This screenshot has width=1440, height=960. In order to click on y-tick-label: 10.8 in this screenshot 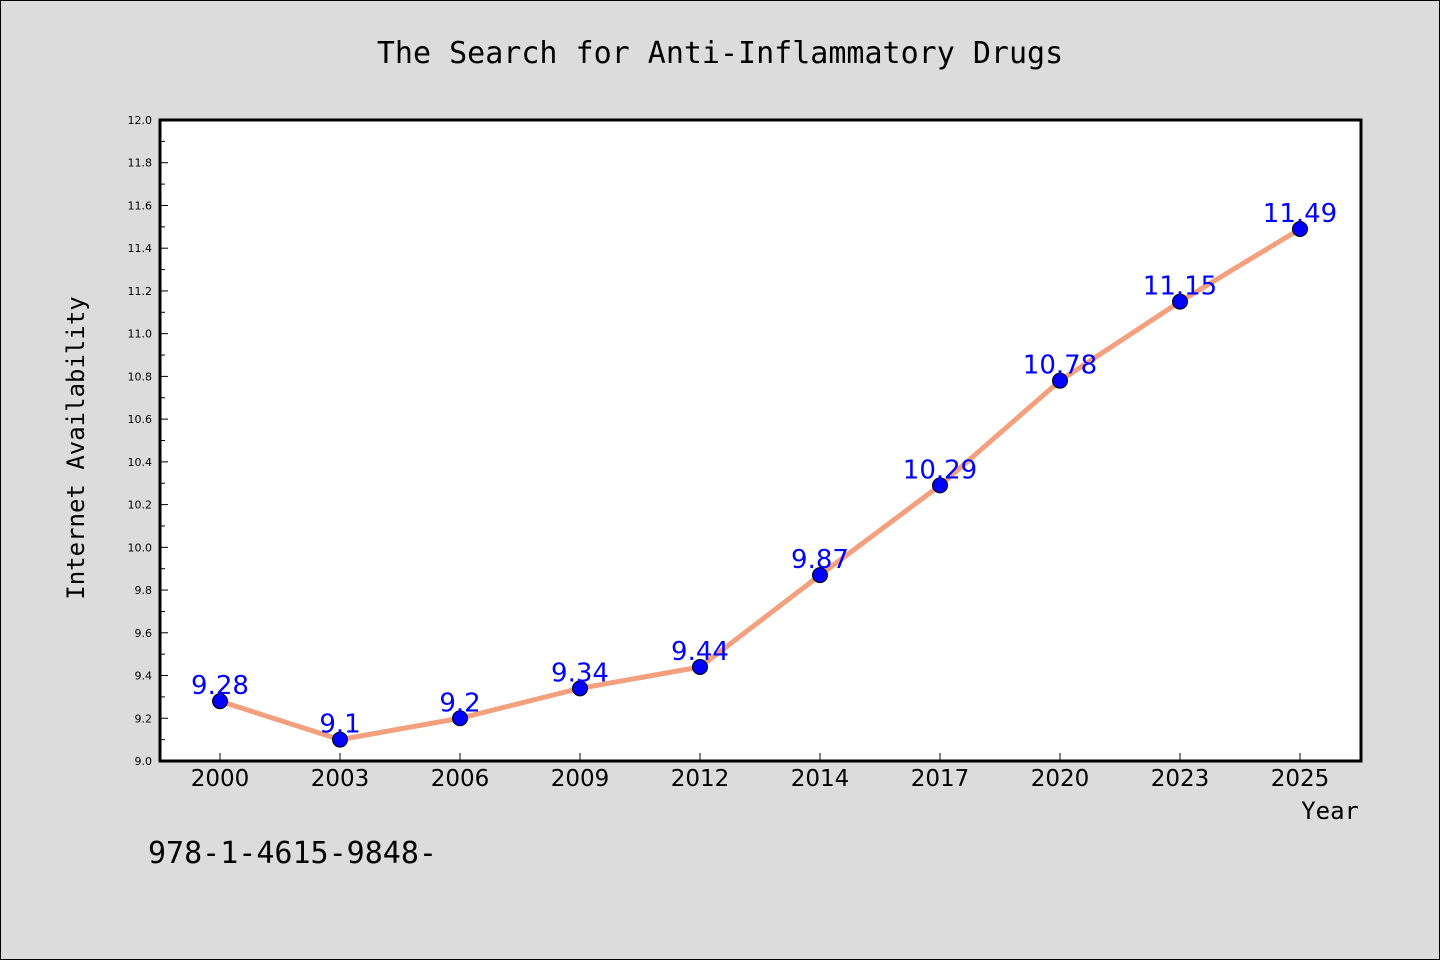, I will do `click(140, 376)`.